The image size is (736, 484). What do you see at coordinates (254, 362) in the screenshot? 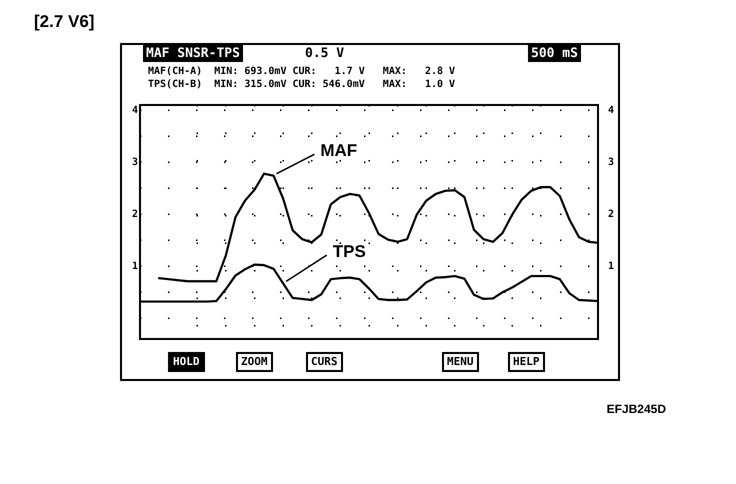
I see `text: ZOOM` at bounding box center [254, 362].